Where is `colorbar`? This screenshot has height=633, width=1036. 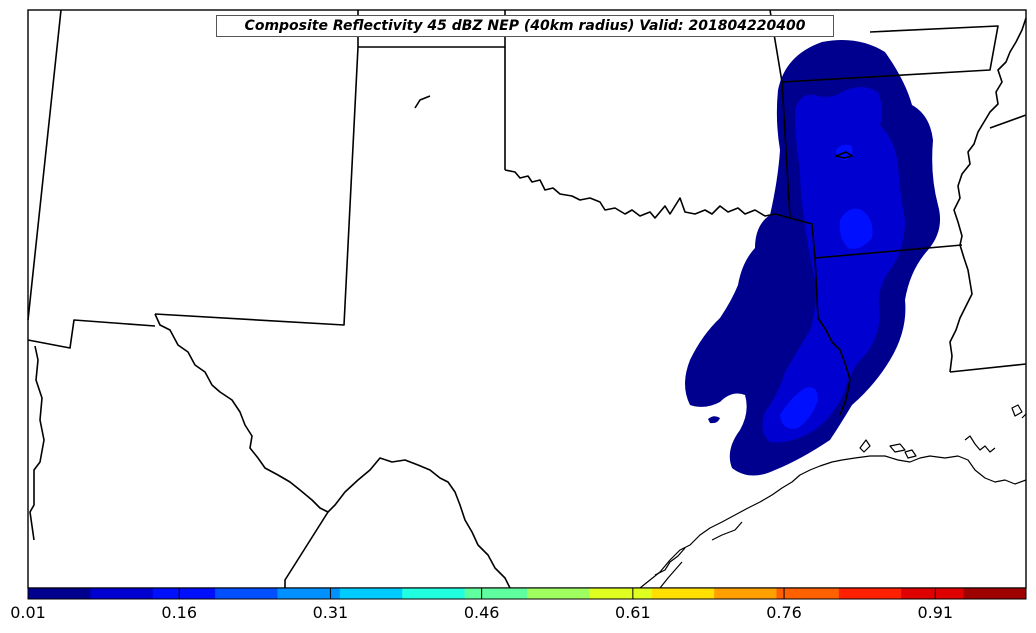 colorbar is located at coordinates (527, 593).